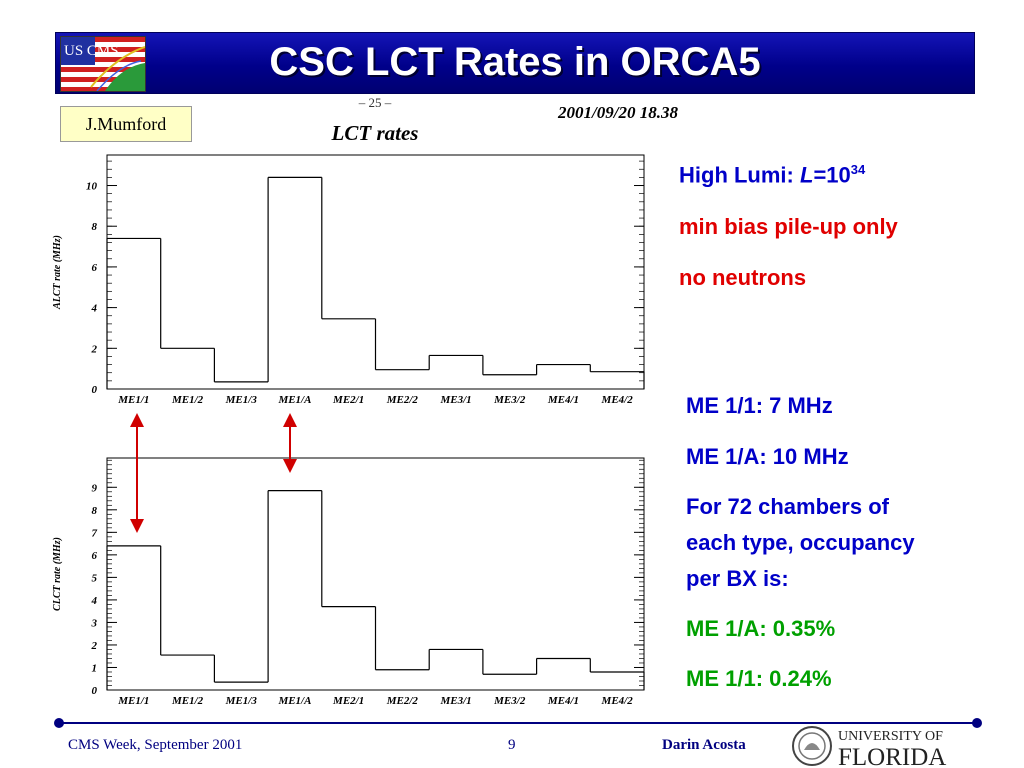 The width and height of the screenshot is (1024, 768). Describe the element at coordinates (788, 226) in the screenshot. I see `pileup-note: min bias pile-up only` at that location.